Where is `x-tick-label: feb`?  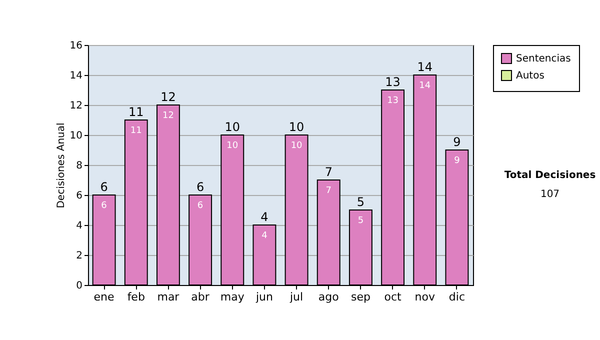 x-tick-label: feb is located at coordinates (136, 297).